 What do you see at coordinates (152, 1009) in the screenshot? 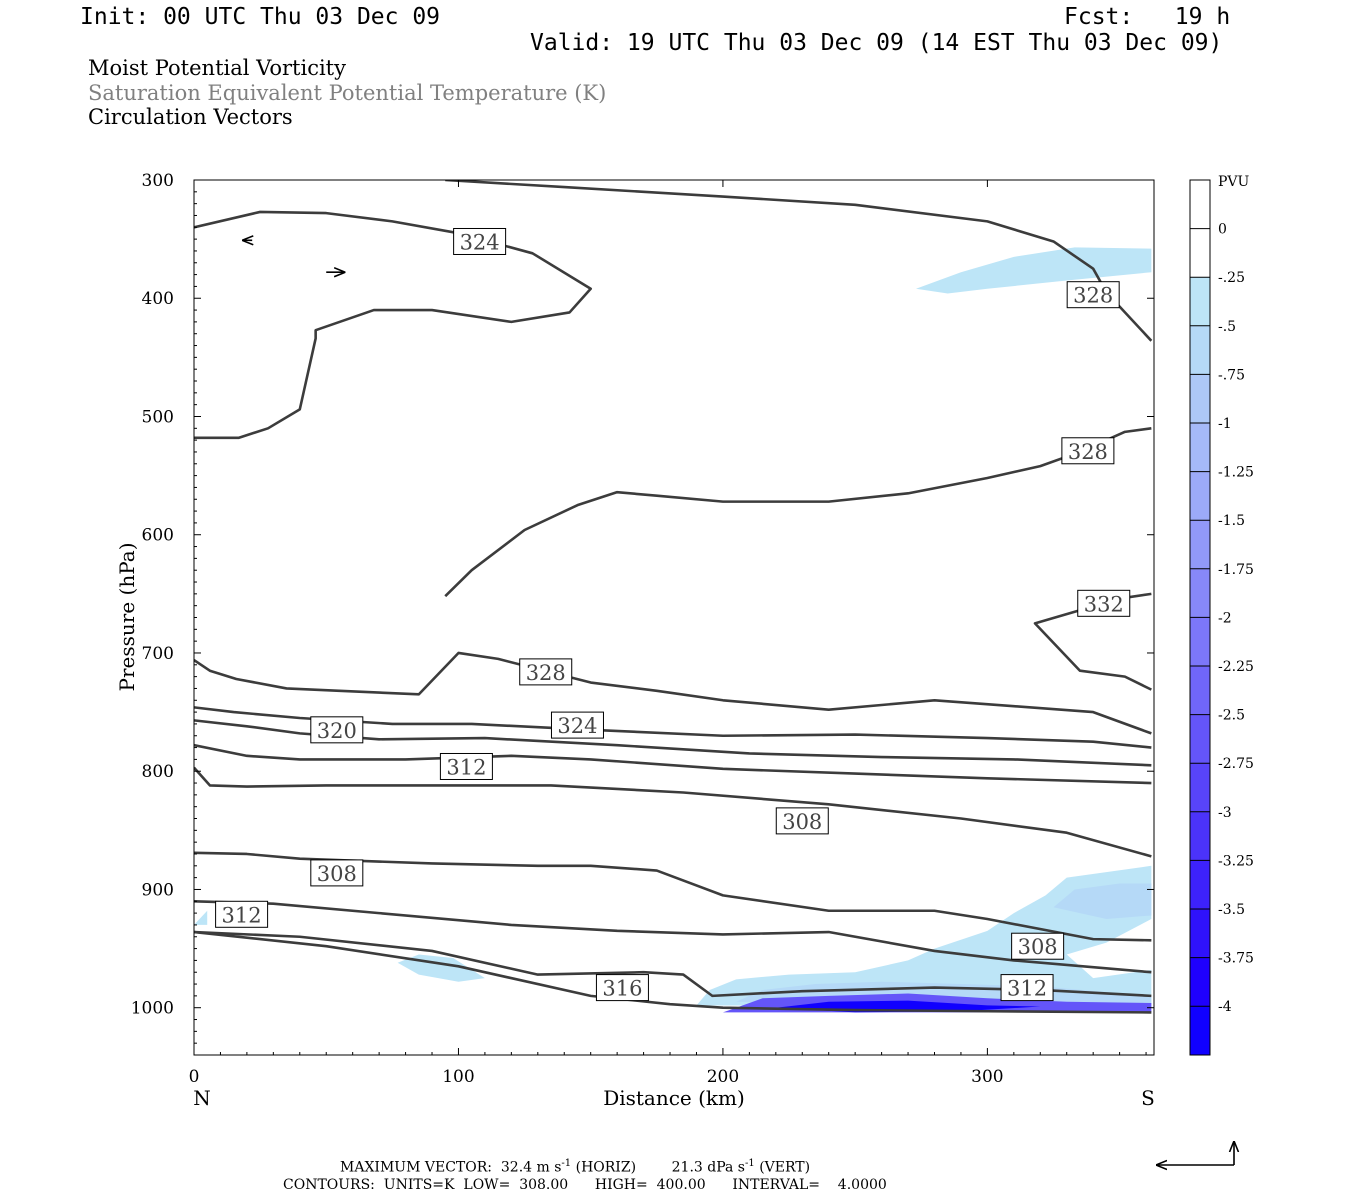
I see `y-tick-label-1000: 1000` at bounding box center [152, 1009].